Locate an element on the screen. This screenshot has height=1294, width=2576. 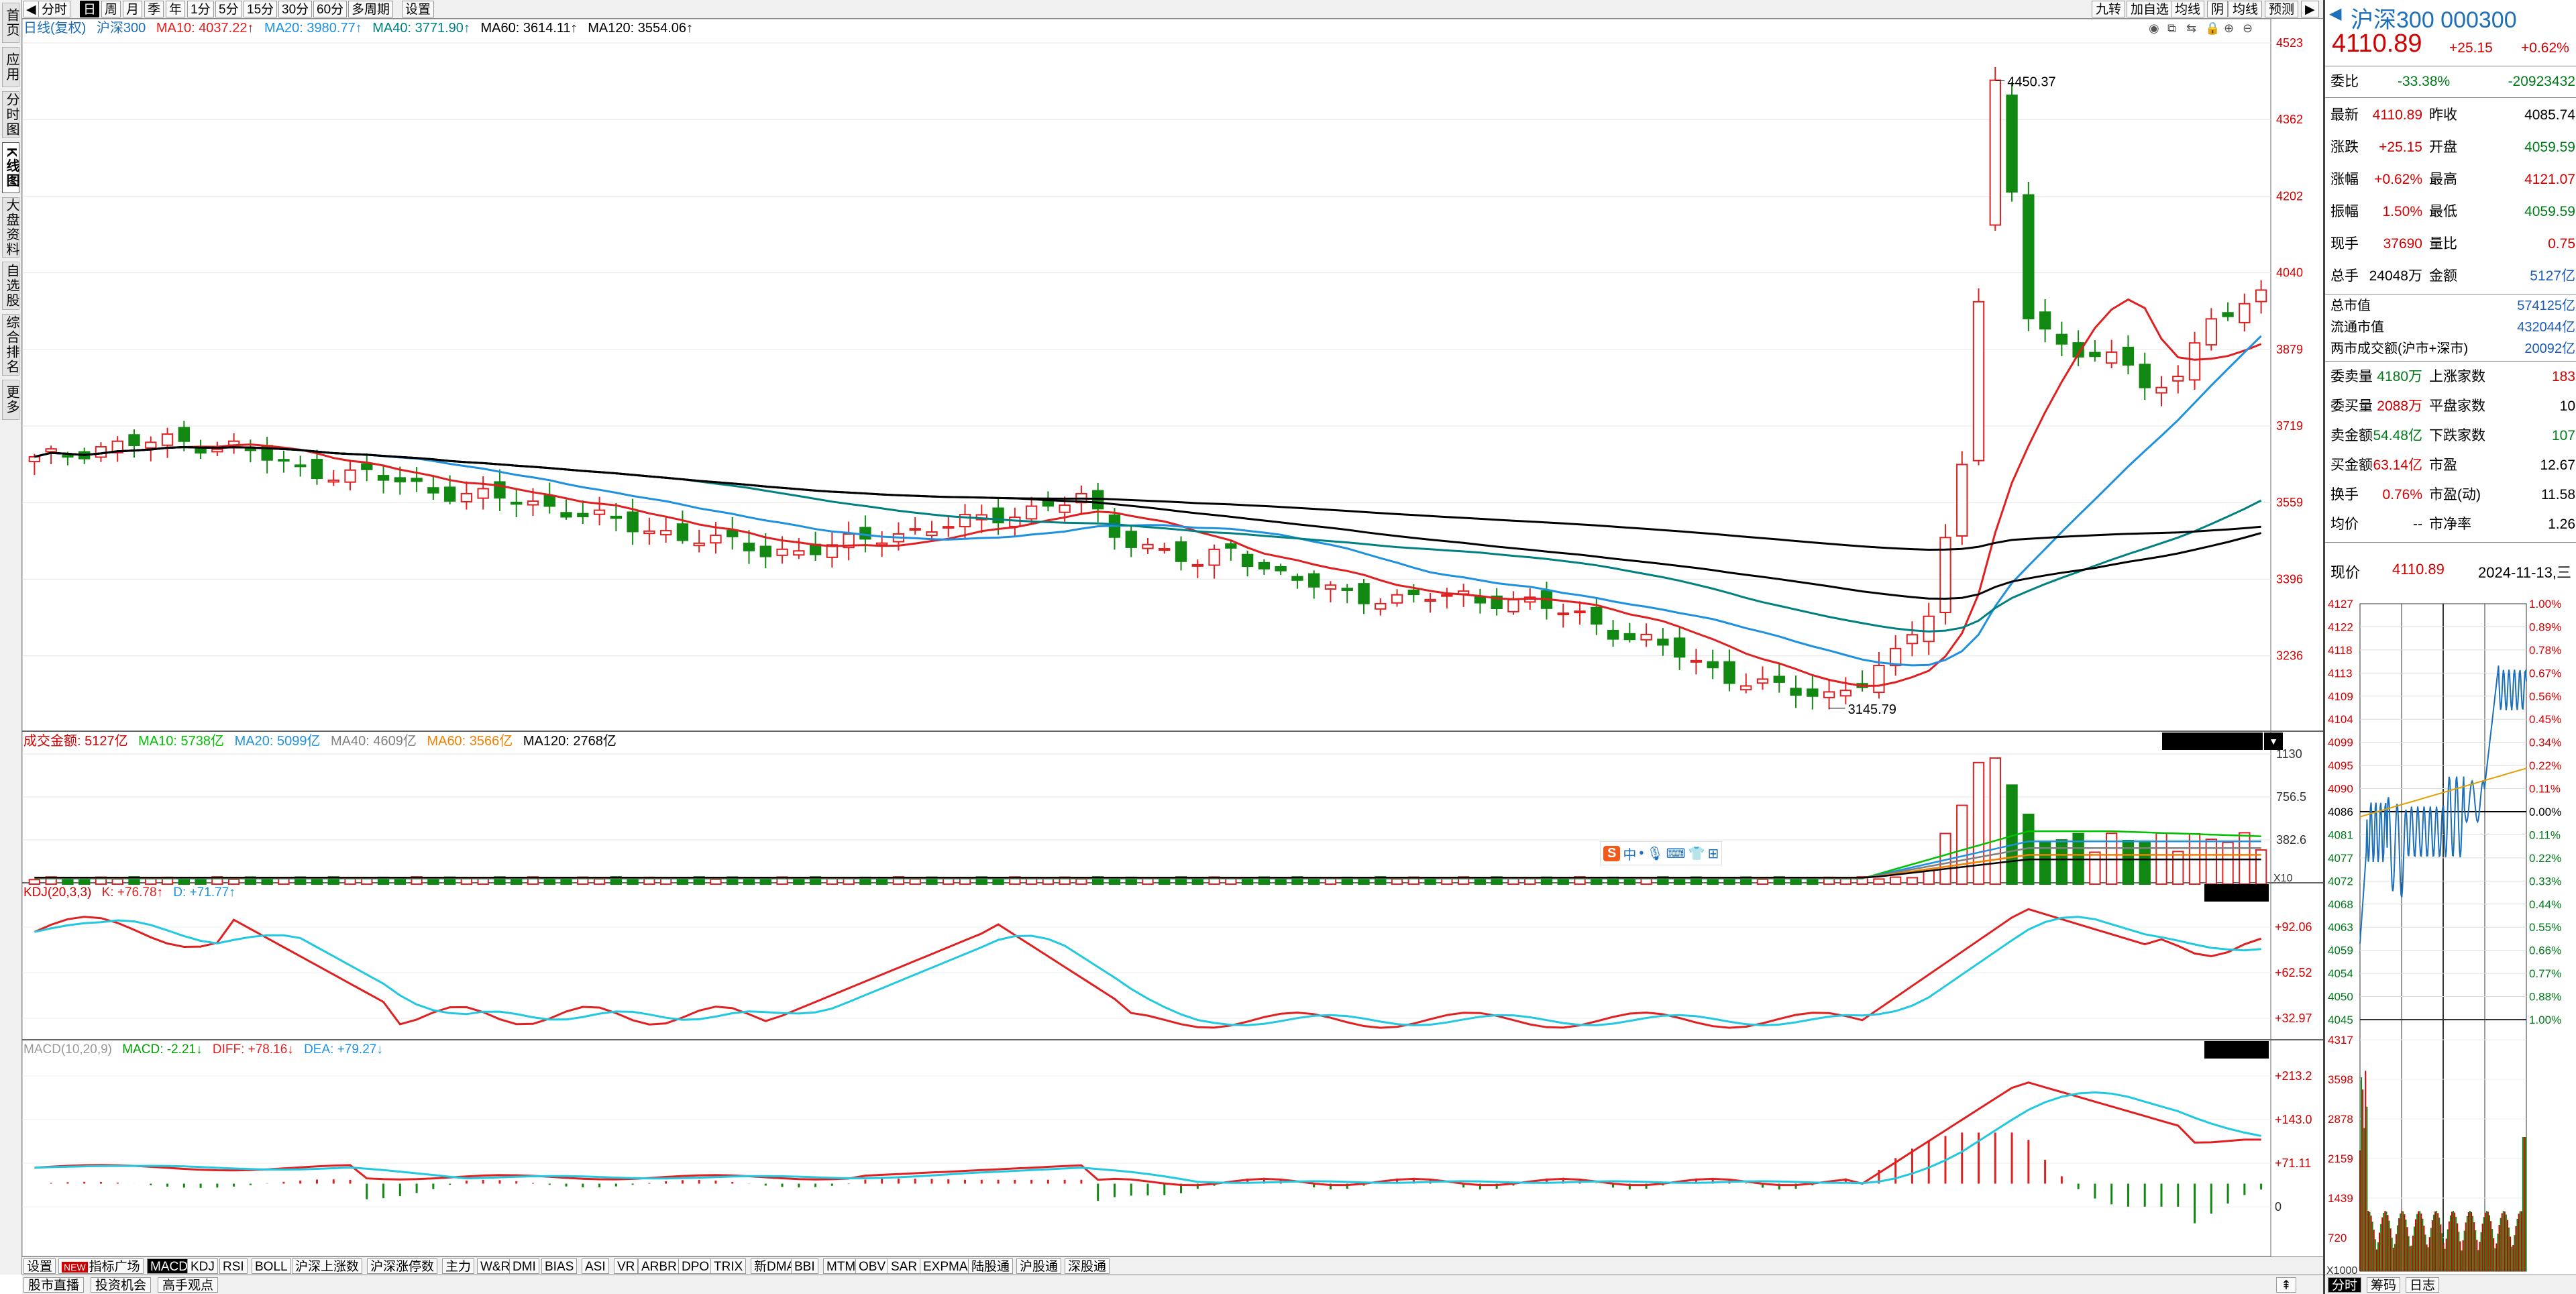
indicator-tab-14: ARBR is located at coordinates (659, 1266).